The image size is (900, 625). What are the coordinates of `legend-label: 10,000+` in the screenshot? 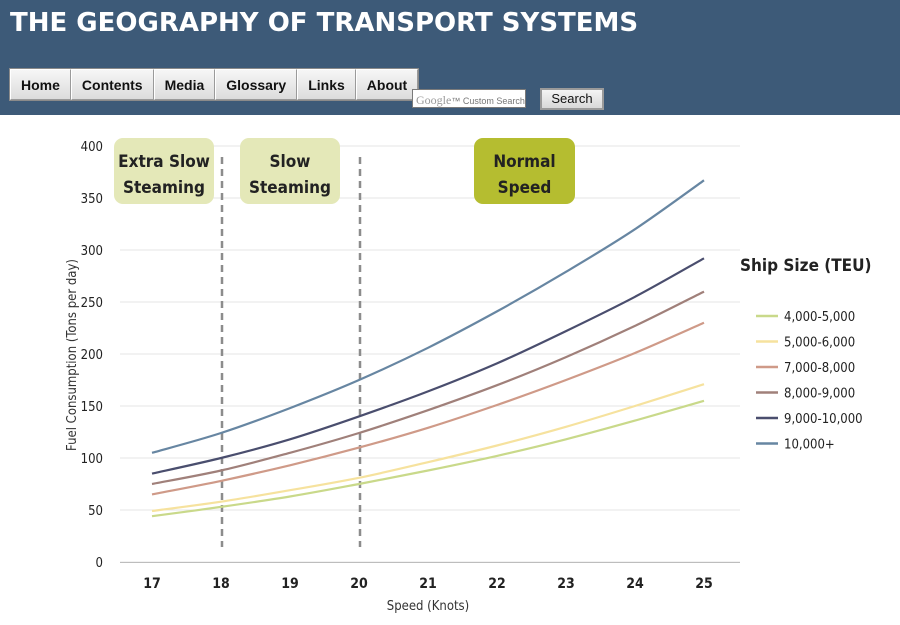 It's located at (809, 445).